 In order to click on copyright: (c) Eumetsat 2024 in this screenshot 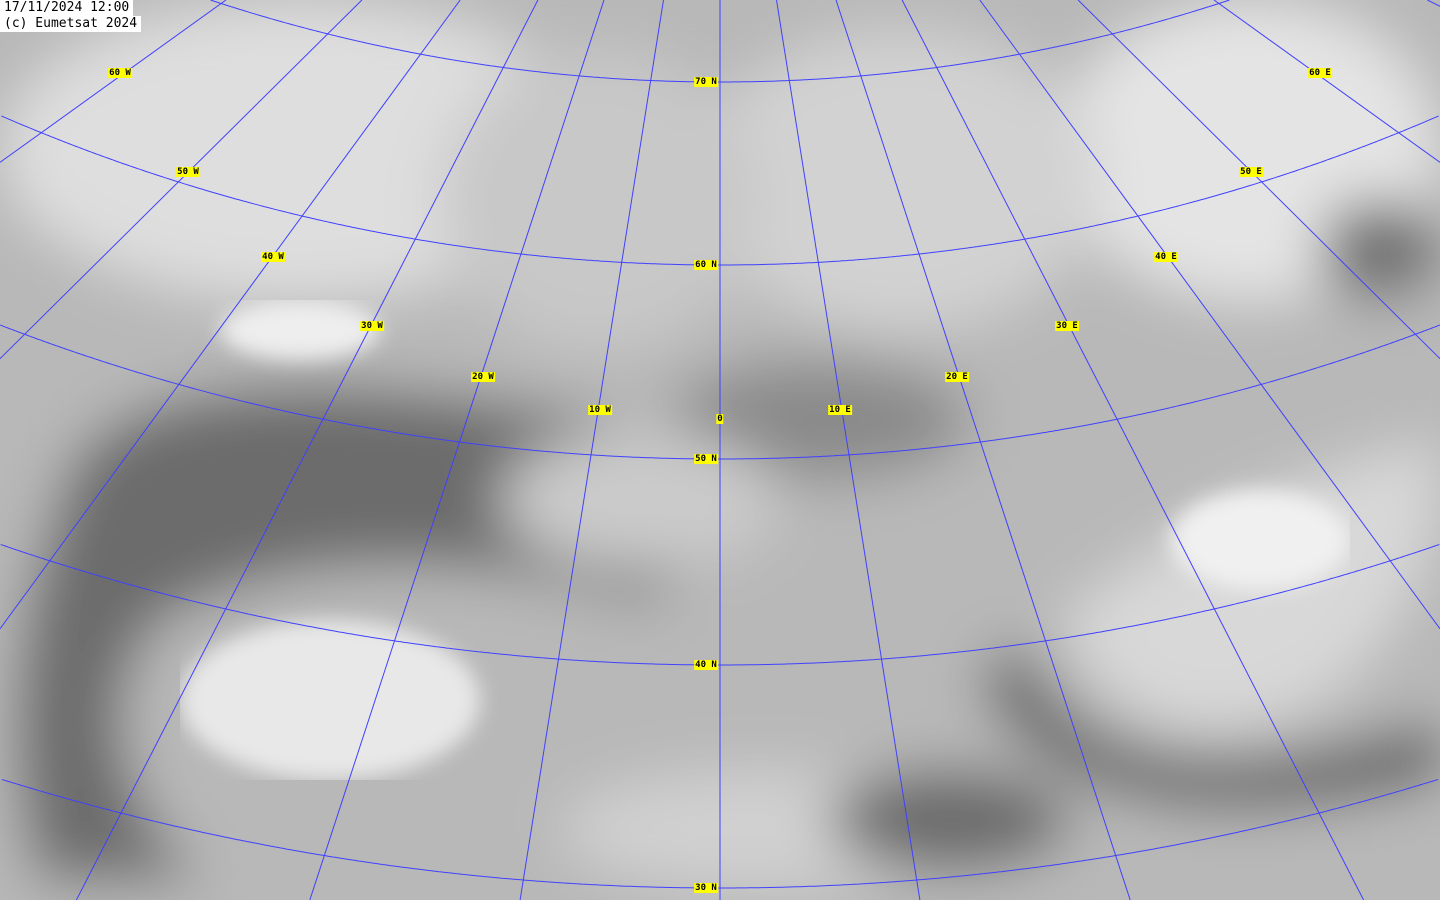, I will do `click(71, 24)`.